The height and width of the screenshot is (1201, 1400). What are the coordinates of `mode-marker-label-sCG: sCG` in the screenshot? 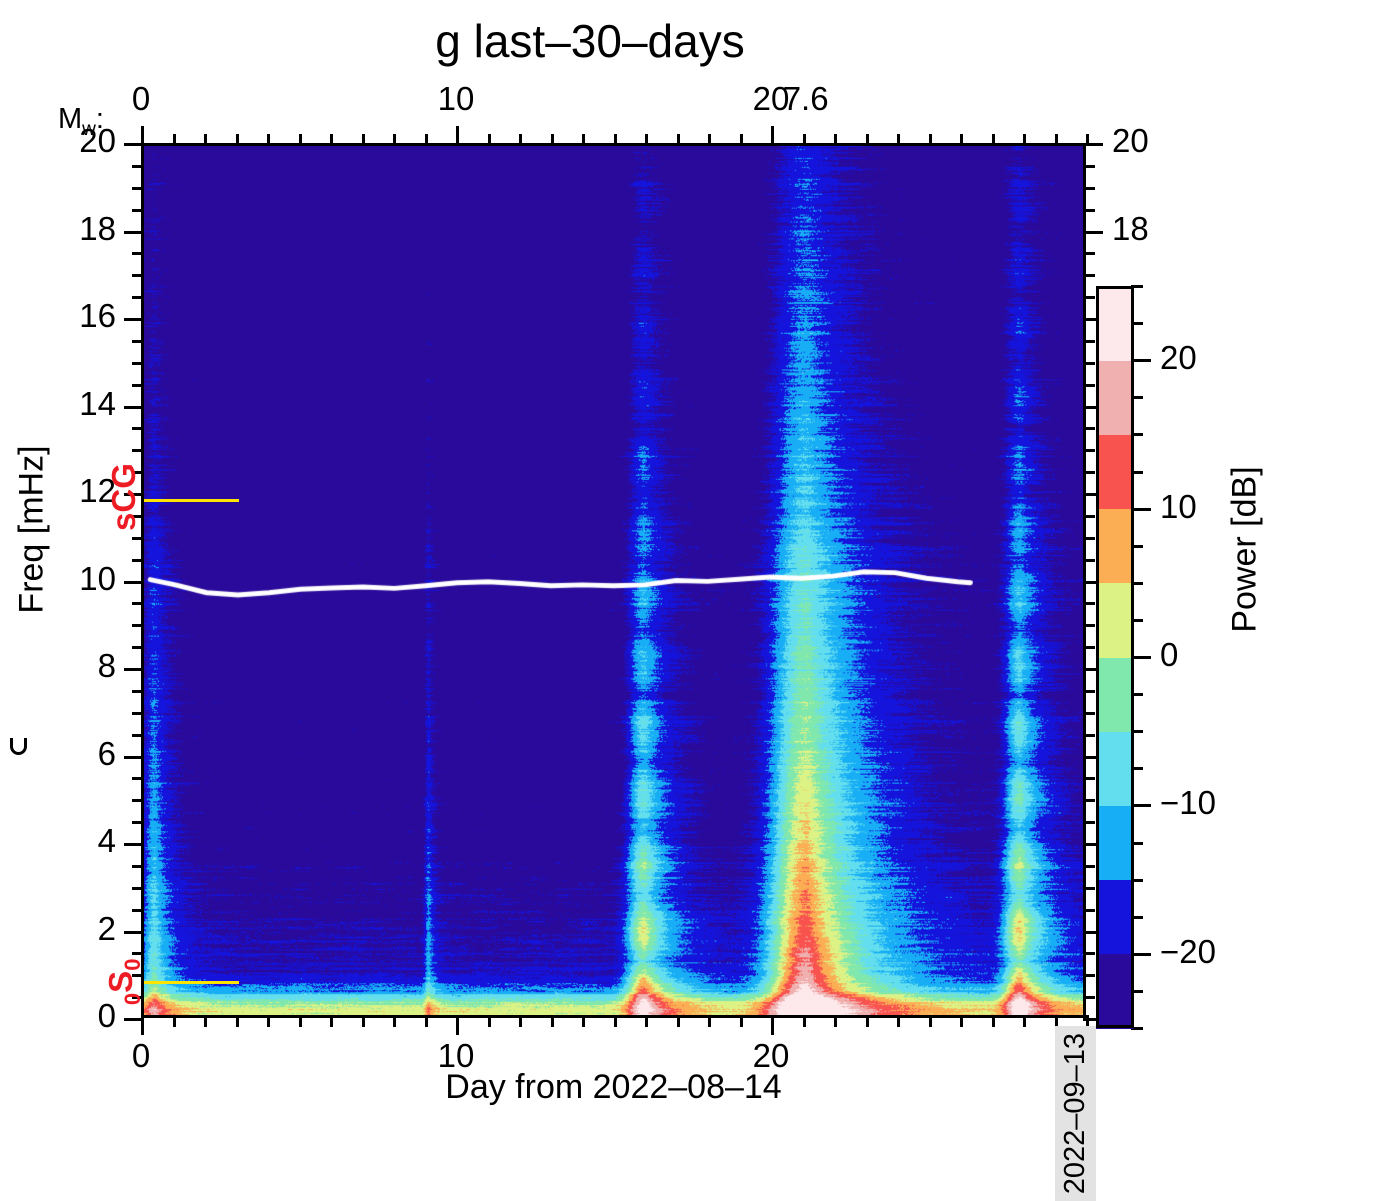 It's located at (123, 497).